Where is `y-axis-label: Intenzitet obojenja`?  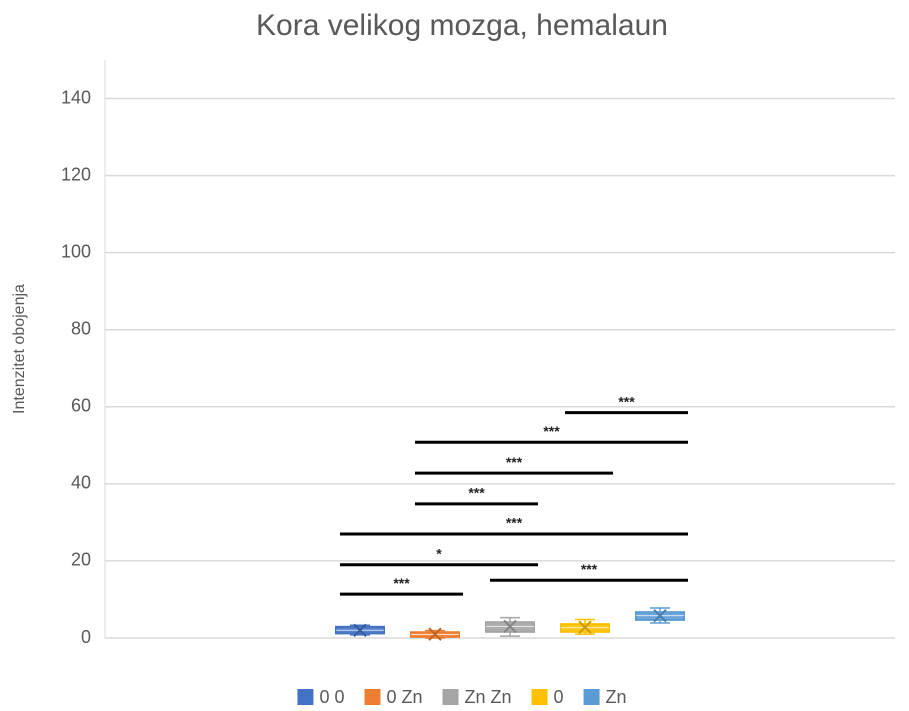 y-axis-label: Intenzitet obojenja is located at coordinates (19, 349).